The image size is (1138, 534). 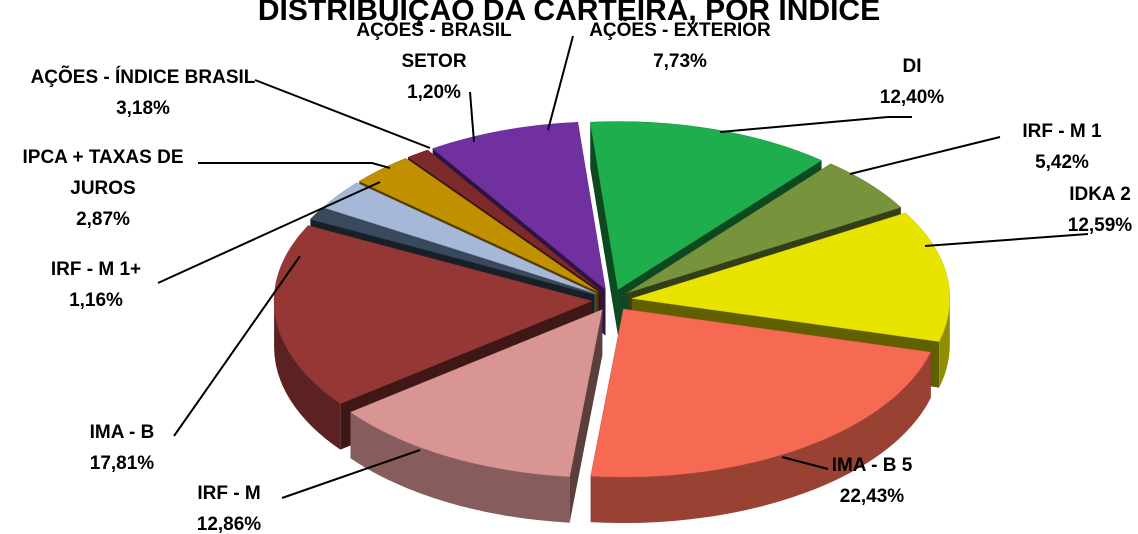 What do you see at coordinates (96, 300) in the screenshot?
I see `slice-value-label: 1,16%` at bounding box center [96, 300].